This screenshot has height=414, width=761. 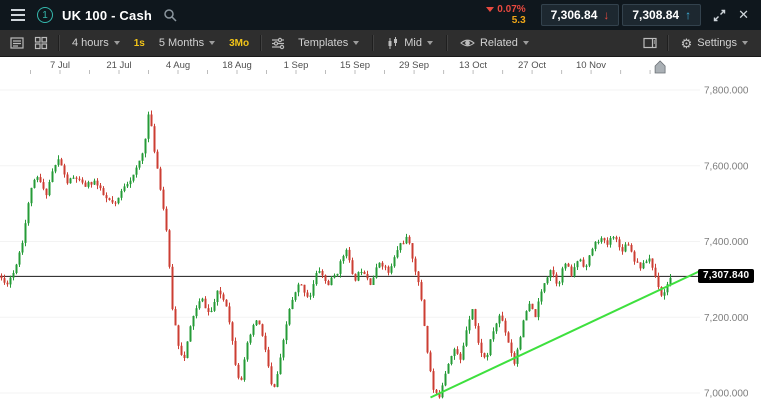 I want to click on svg-text: 1 Sep, so click(x=296, y=65).